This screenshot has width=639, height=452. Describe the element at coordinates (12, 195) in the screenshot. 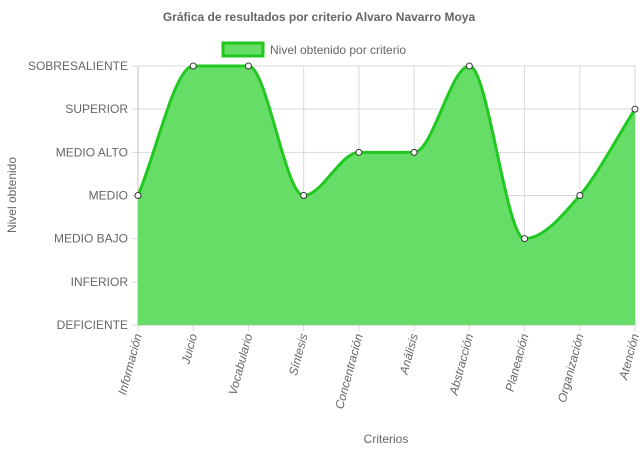

I see `y-axis-title: Nivel obtenido` at that location.